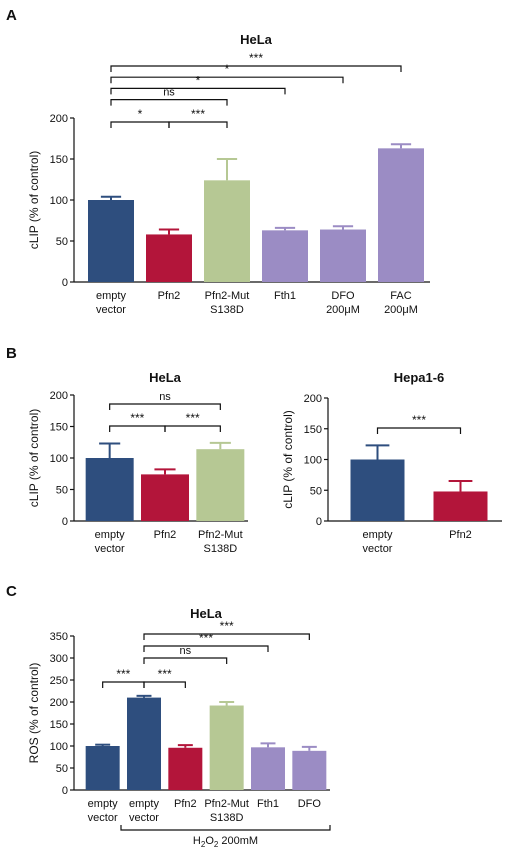 This screenshot has height=864, width=520. What do you see at coordinates (59, 659) in the screenshot?
I see `y-tick-label: 300` at bounding box center [59, 659].